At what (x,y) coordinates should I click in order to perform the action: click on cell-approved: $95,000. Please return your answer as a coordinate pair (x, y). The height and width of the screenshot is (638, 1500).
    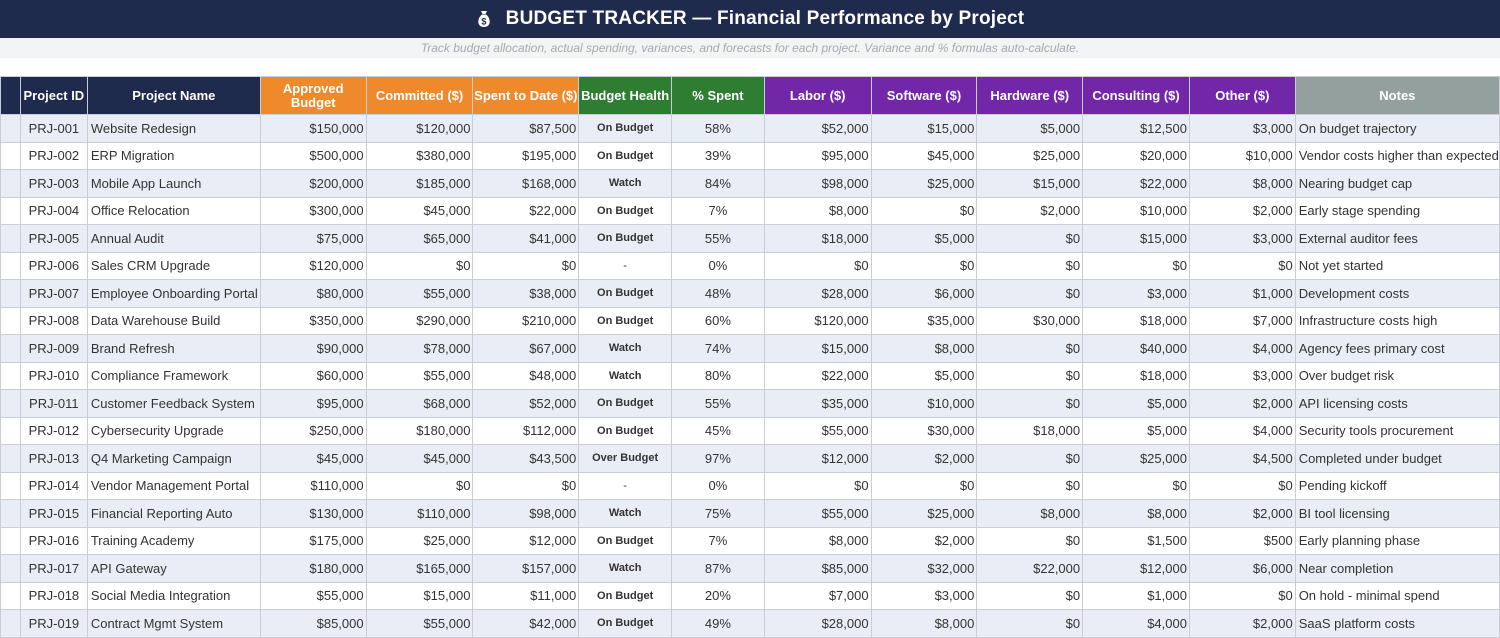
    Looking at the image, I should click on (313, 403).